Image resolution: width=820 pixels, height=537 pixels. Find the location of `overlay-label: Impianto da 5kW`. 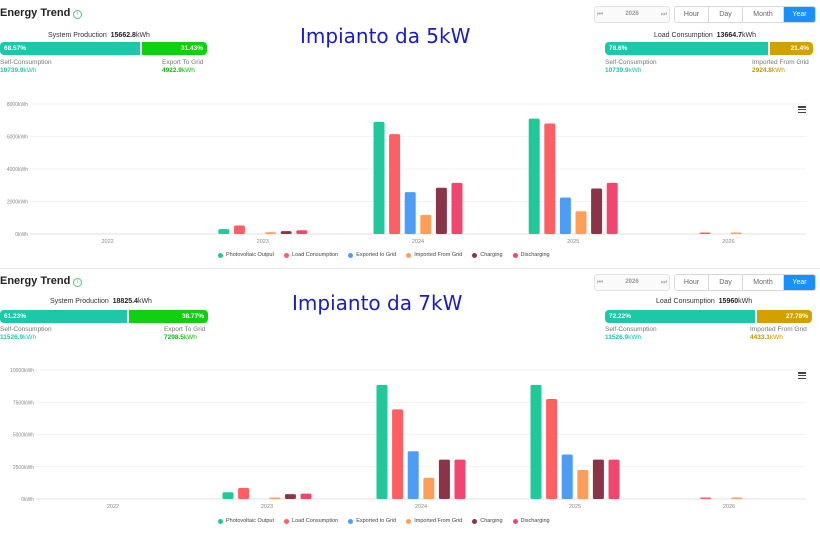

overlay-label: Impianto da 5kW is located at coordinates (385, 36).